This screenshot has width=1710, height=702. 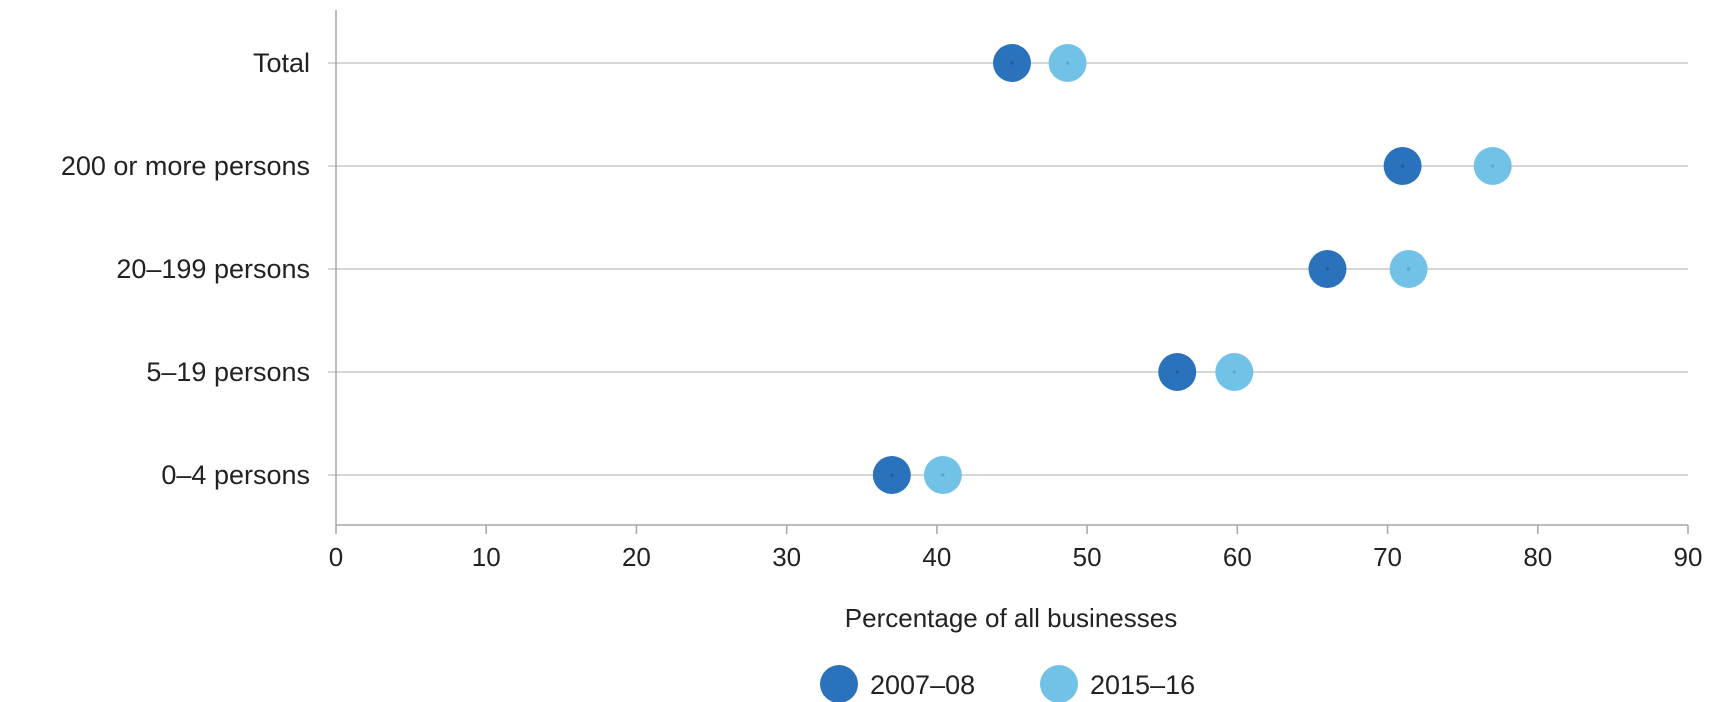 What do you see at coordinates (636, 557) in the screenshot?
I see `x-tick-label: 20` at bounding box center [636, 557].